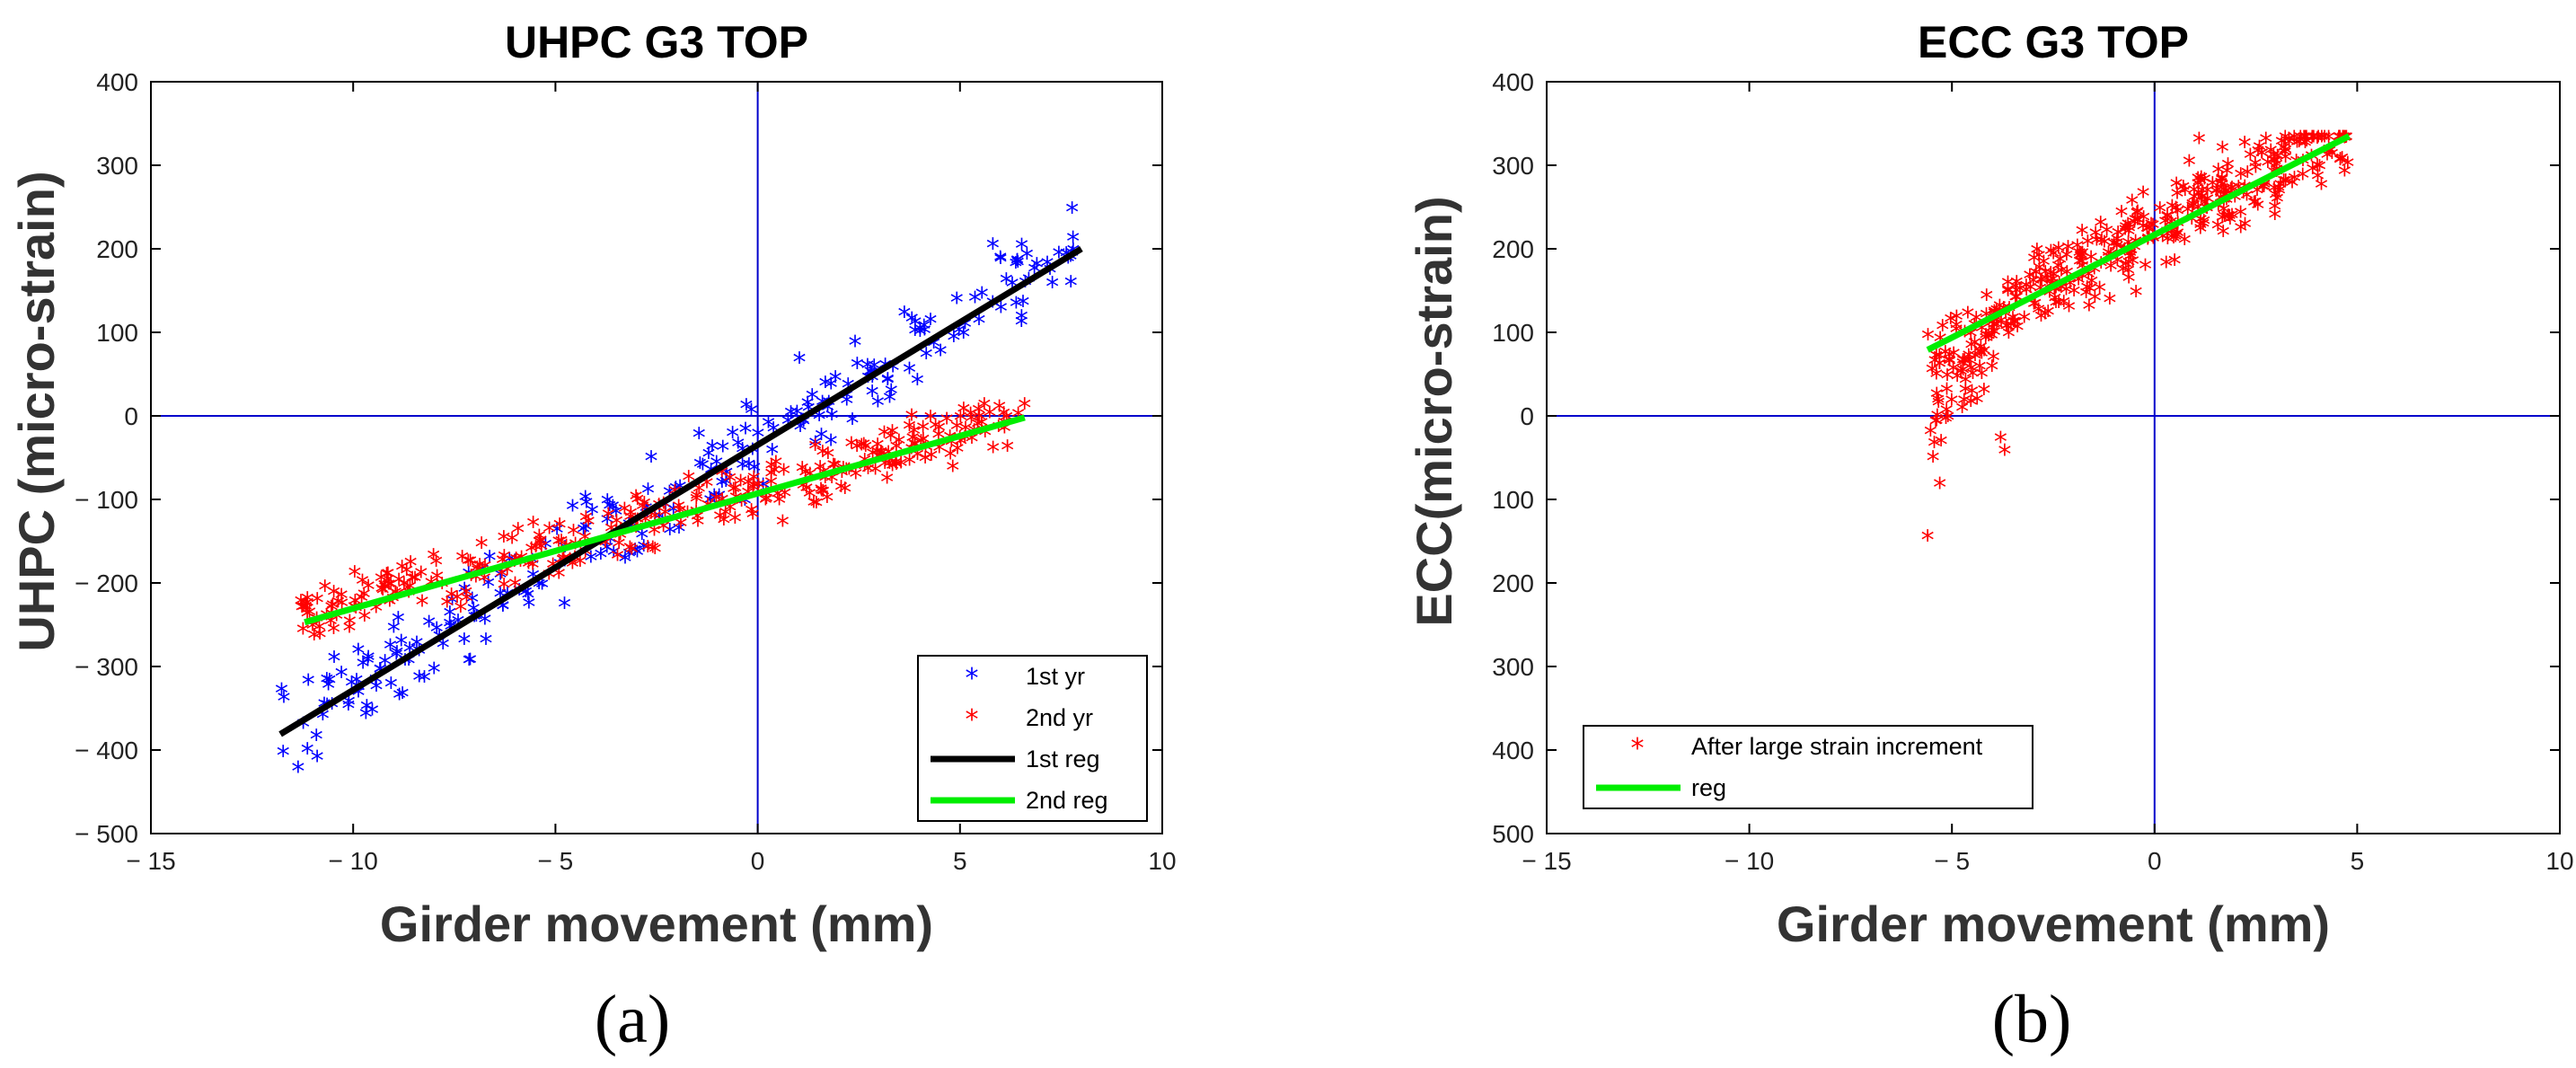 The image size is (2576, 1068). I want to click on legend: * After large strain increment reg, so click(1808, 767).